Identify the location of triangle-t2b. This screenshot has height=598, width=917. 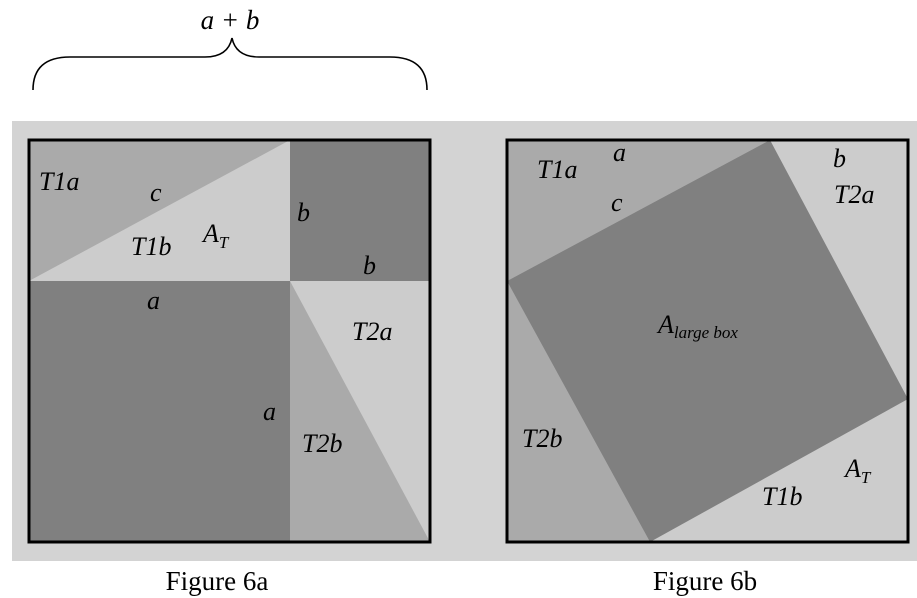
(360, 411).